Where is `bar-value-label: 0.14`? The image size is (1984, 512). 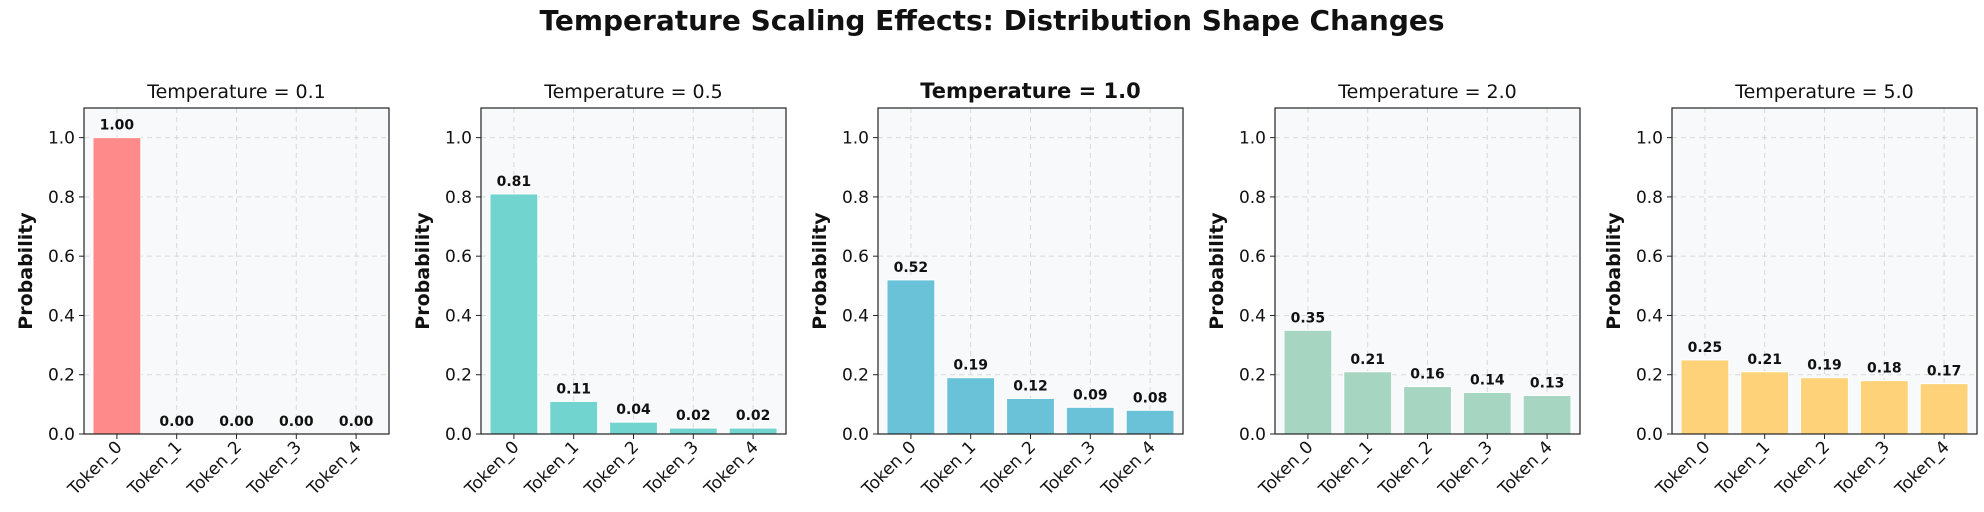 bar-value-label: 0.14 is located at coordinates (1487, 381).